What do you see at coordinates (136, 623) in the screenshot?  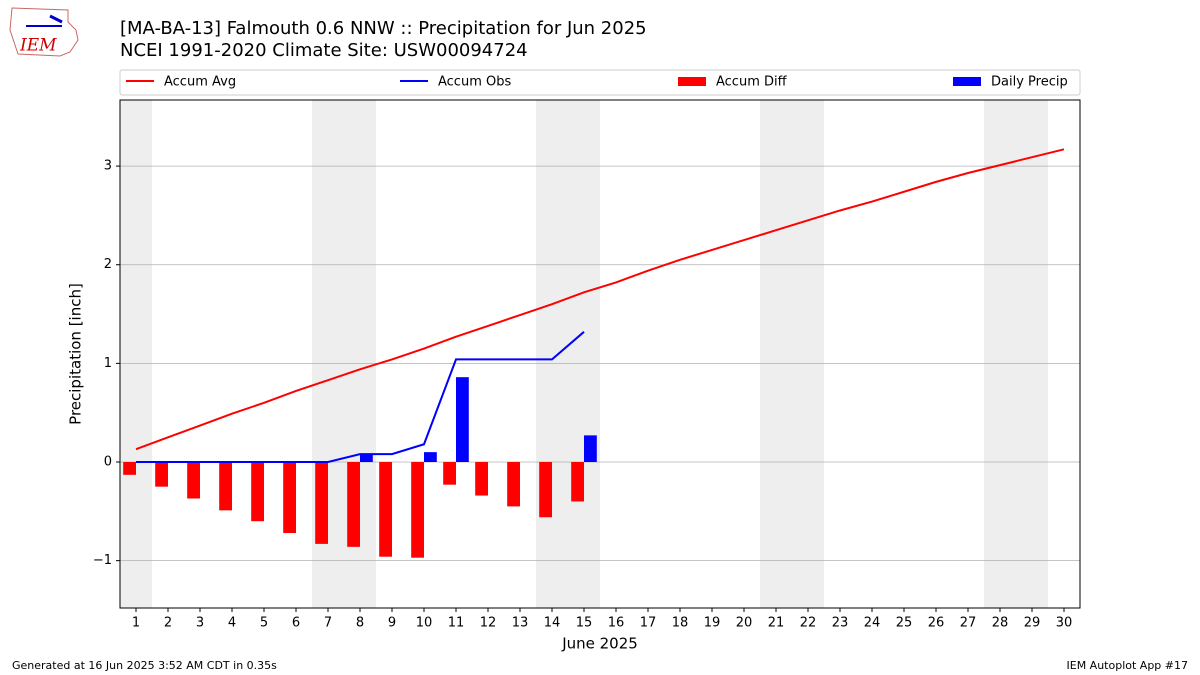 I see `x-tick-label: 1` at bounding box center [136, 623].